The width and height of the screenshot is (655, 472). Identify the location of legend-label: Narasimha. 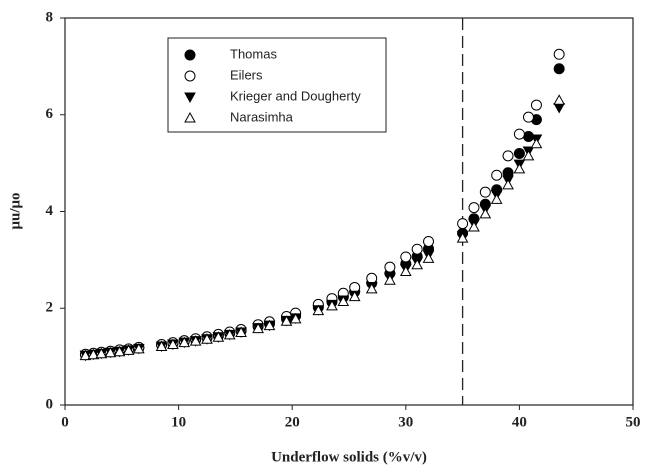
(262, 116).